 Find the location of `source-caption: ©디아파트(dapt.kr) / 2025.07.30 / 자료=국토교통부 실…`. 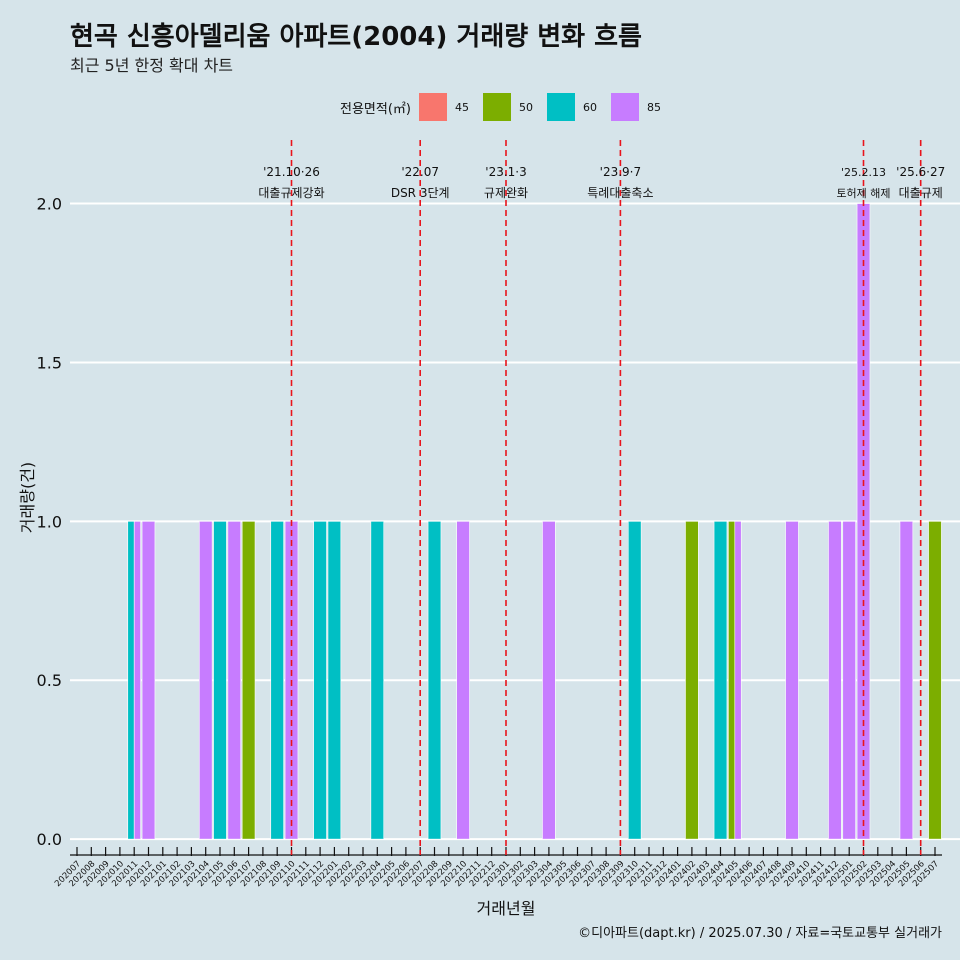

source-caption: ©디아파트(dapt.kr) / 2025.07.30 / 자료=국토교통부 실… is located at coordinates (760, 933).